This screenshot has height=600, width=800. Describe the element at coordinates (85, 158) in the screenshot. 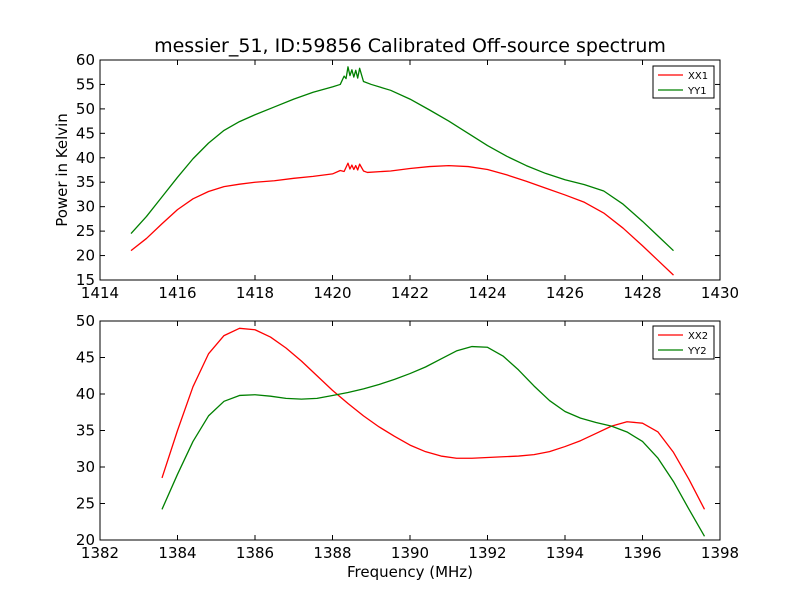

I see `top-y-tick-label: 40` at that location.